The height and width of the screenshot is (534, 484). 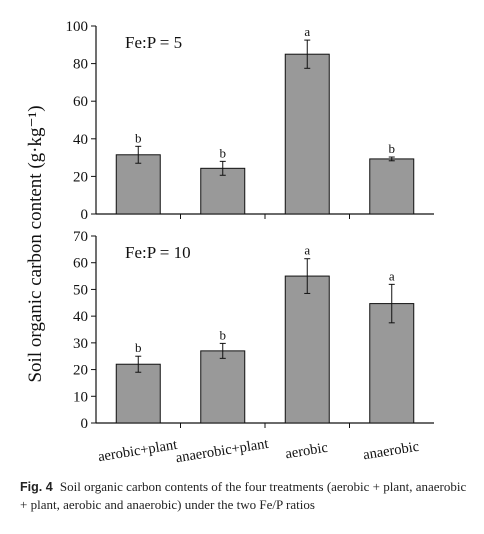 I want to click on panel-label: Fe:P = 10, so click(x=158, y=252).